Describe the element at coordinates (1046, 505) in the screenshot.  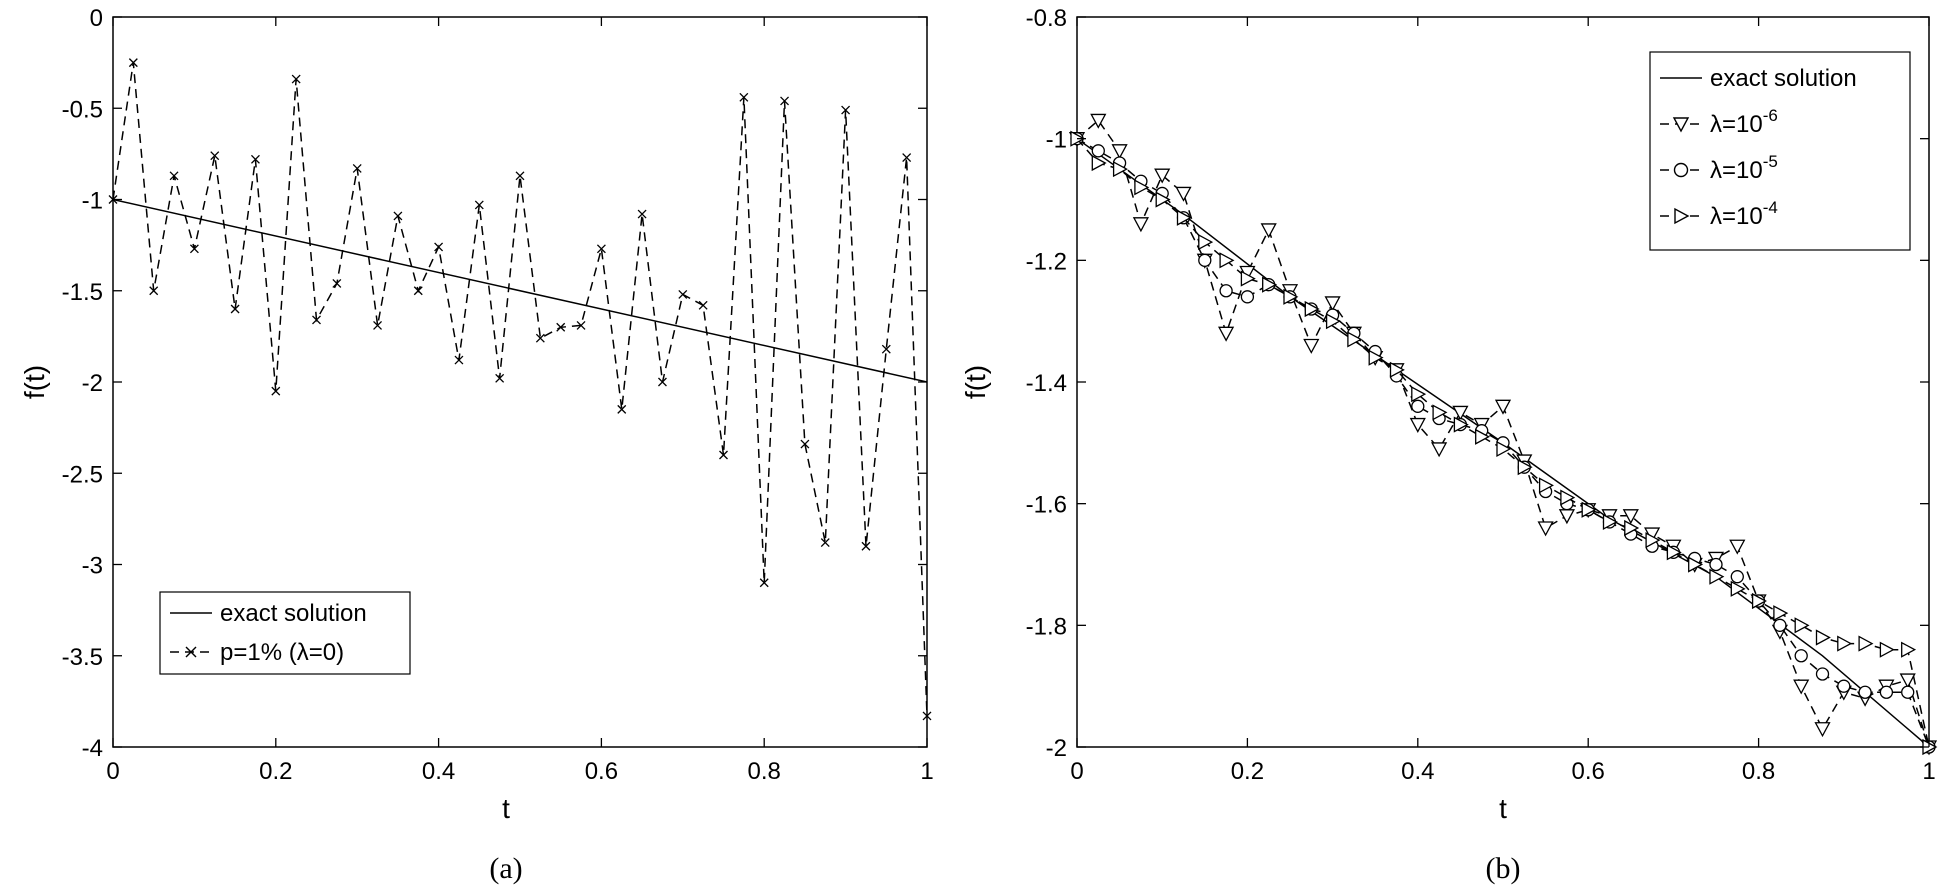
I see `panel-b-ytick-label: -1.6` at that location.